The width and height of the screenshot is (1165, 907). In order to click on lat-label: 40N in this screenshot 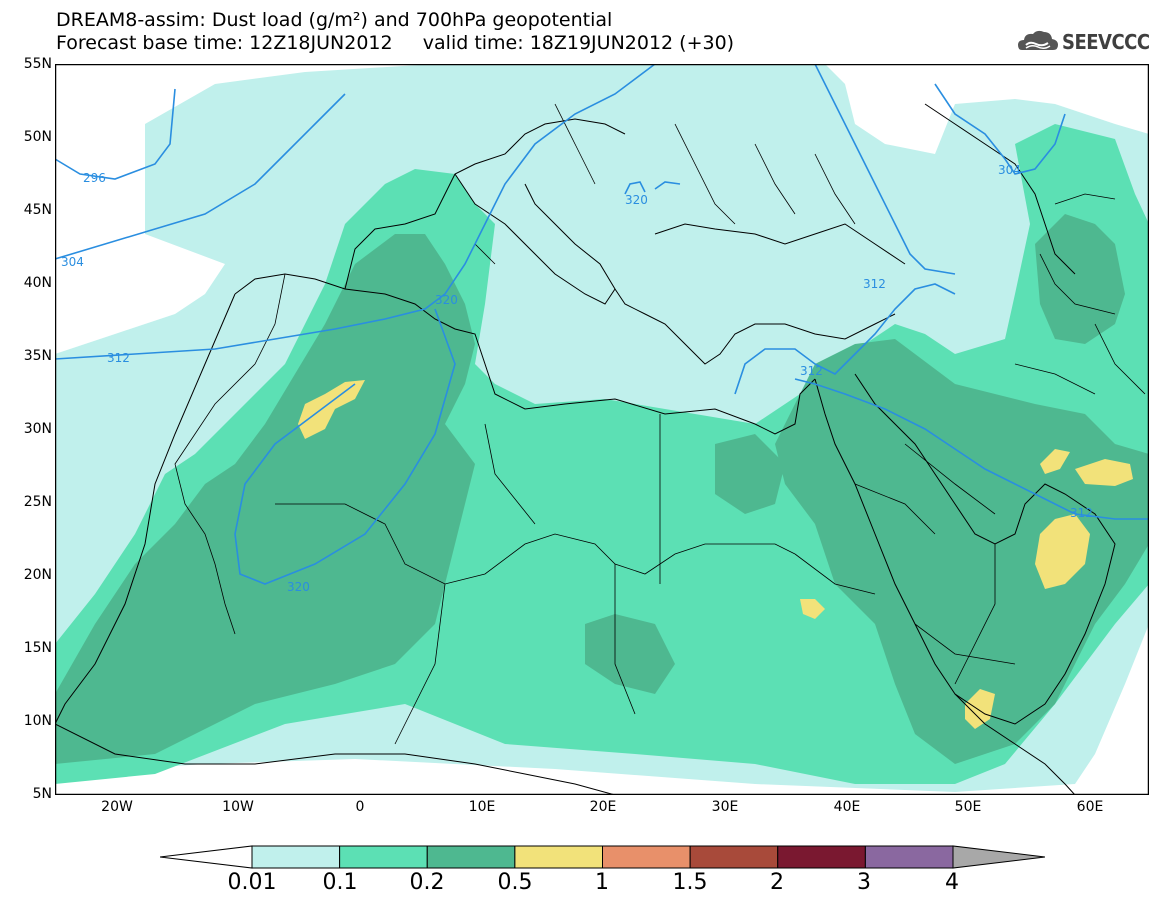, I will do `click(37, 283)`.